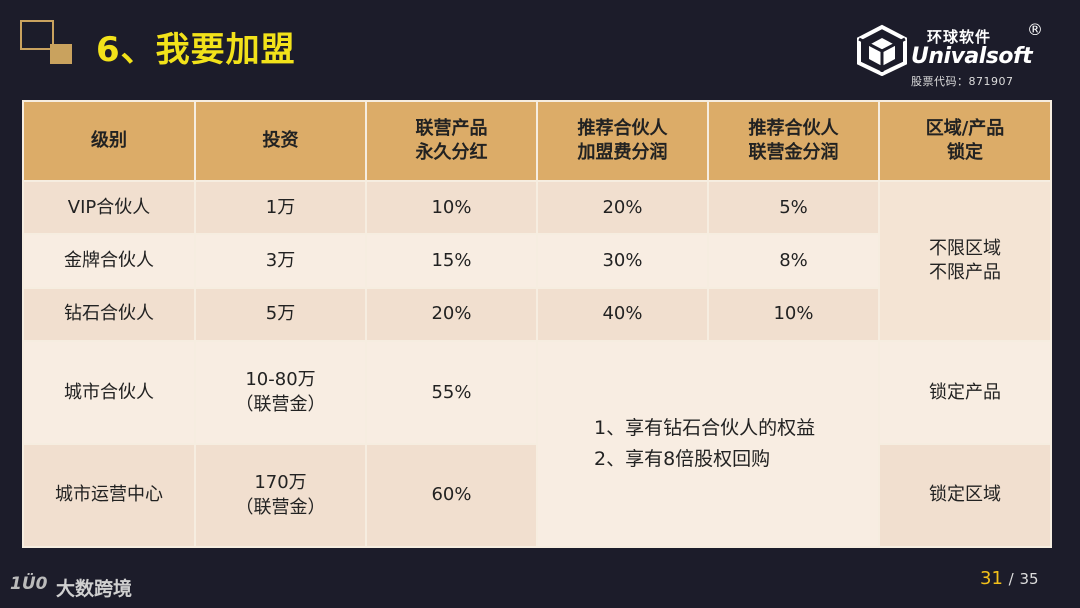  What do you see at coordinates (972, 56) in the screenshot?
I see `logo-name-en: Univalsoft` at bounding box center [972, 56].